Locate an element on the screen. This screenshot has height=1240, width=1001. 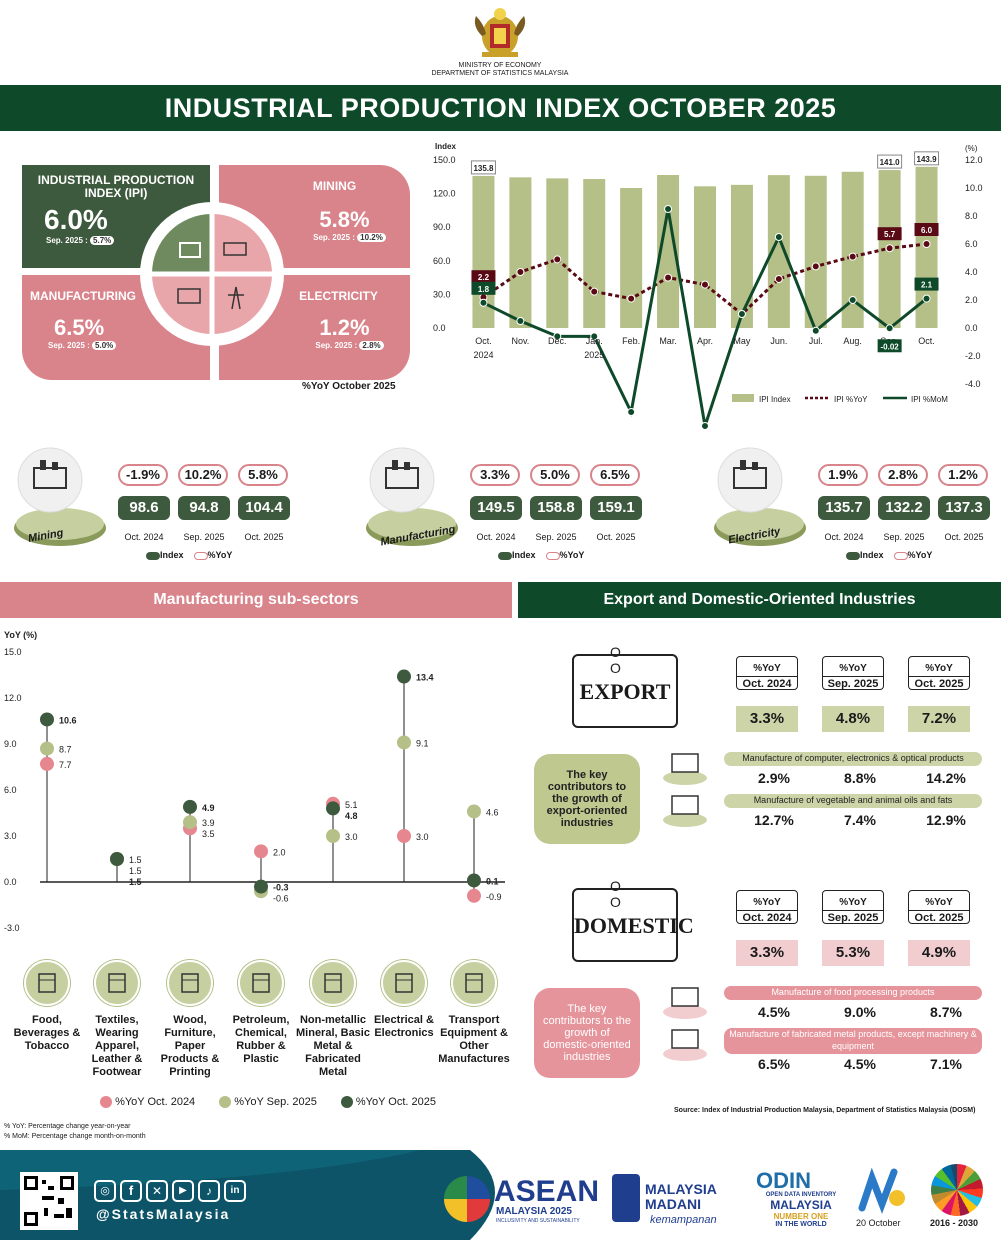
ipi-right-tick: 2.0 is located at coordinates (971, 300).